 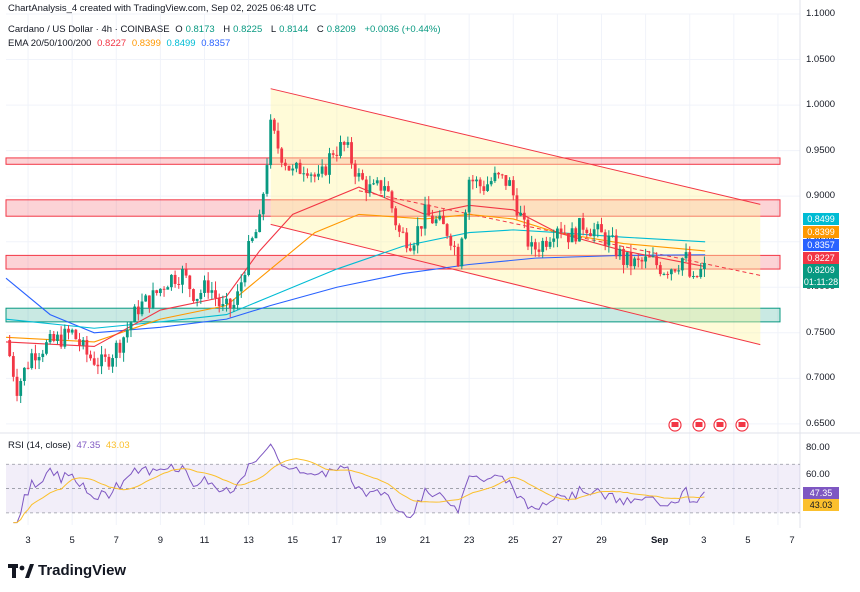 What do you see at coordinates (89, 29) in the screenshot?
I see `symbol-title: Cardano / US Dollar · 4h · COINBASE` at bounding box center [89, 29].